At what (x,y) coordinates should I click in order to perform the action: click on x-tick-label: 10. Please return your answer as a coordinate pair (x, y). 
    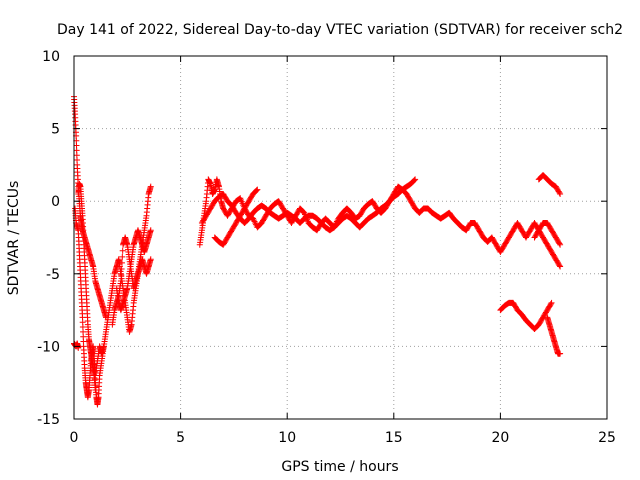
    Looking at the image, I should click on (287, 438).